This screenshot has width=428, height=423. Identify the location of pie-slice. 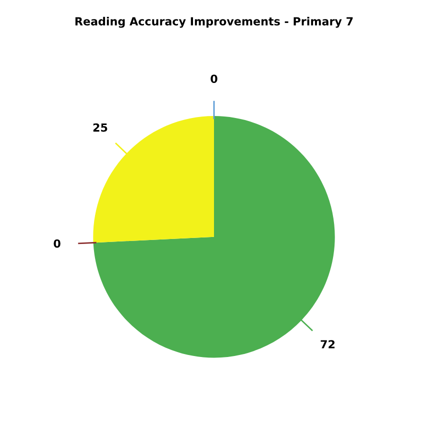
(153, 179).